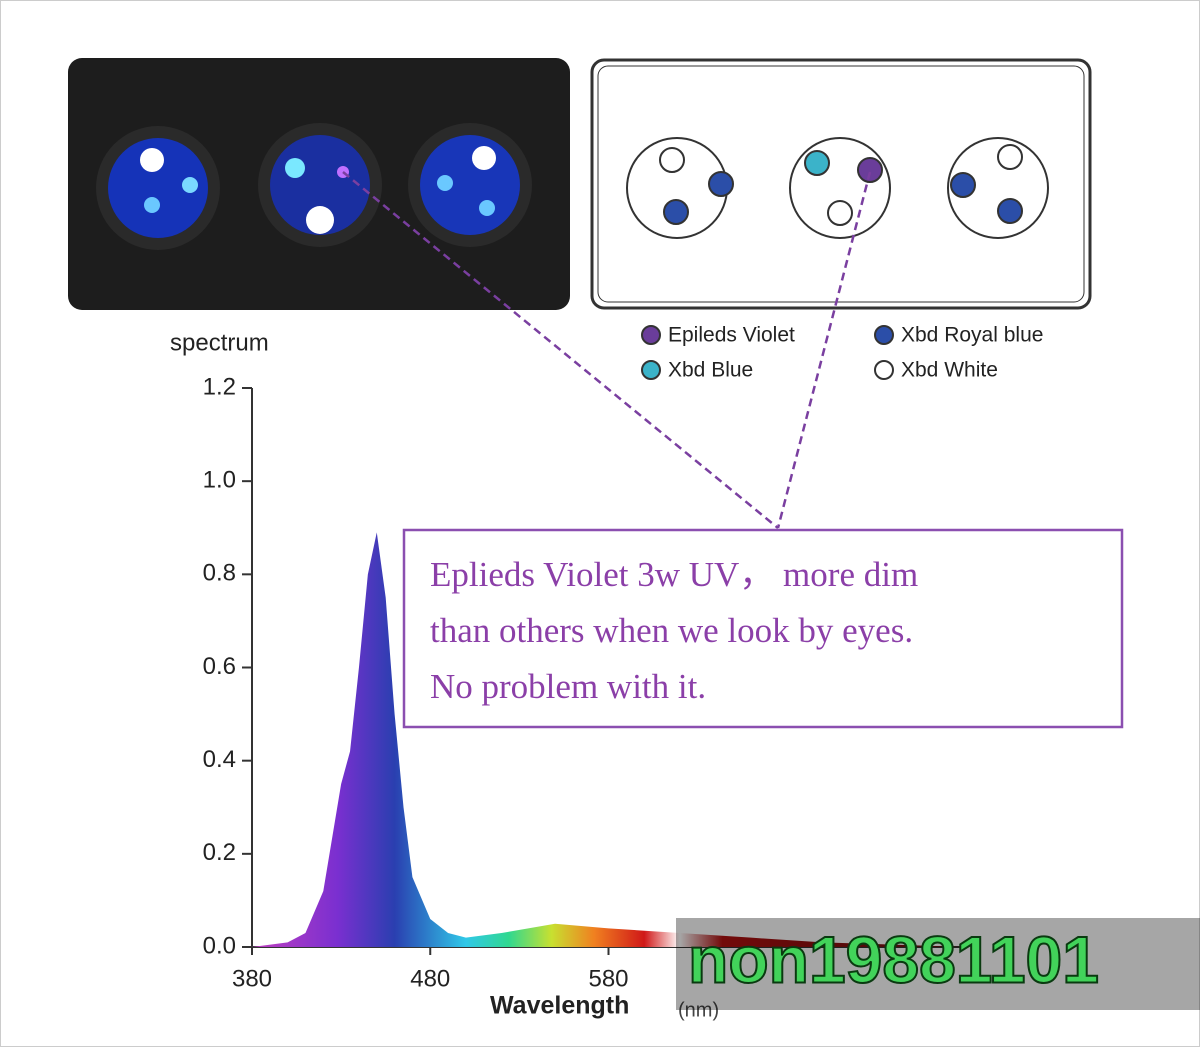  Describe the element at coordinates (219, 852) in the screenshot. I see `y-tick-label: 0.2` at that location.